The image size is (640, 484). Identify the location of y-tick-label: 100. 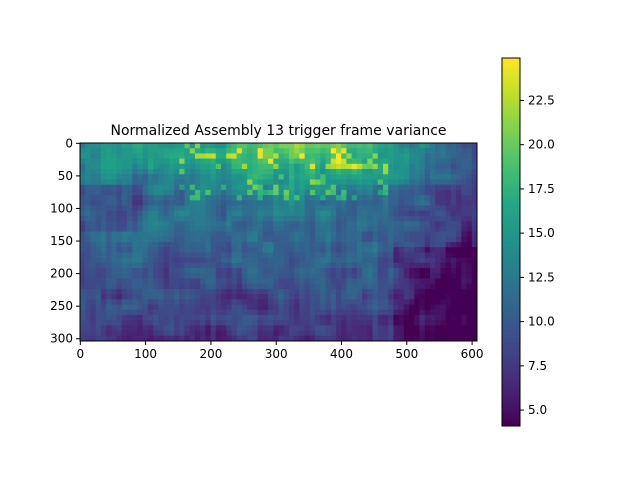
(61, 208).